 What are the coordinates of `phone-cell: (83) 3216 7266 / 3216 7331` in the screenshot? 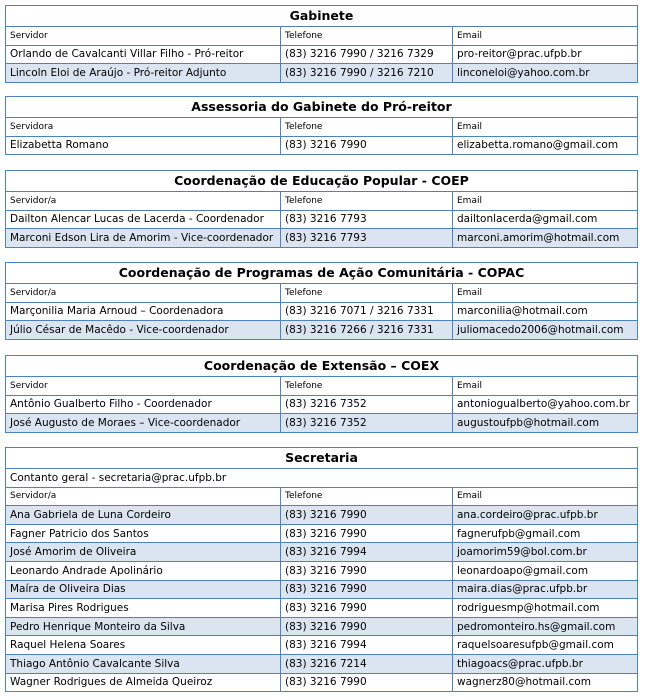 It's located at (366, 330).